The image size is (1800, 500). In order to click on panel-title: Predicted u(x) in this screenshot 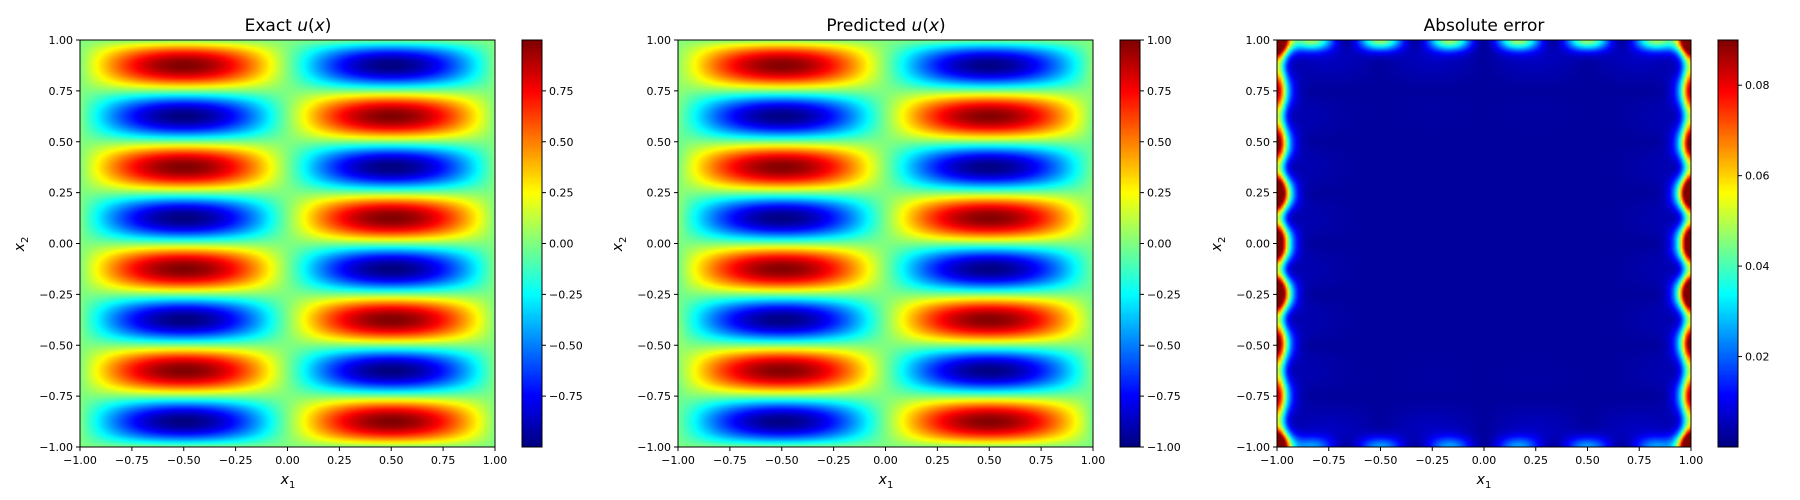, I will do `click(885, 26)`.